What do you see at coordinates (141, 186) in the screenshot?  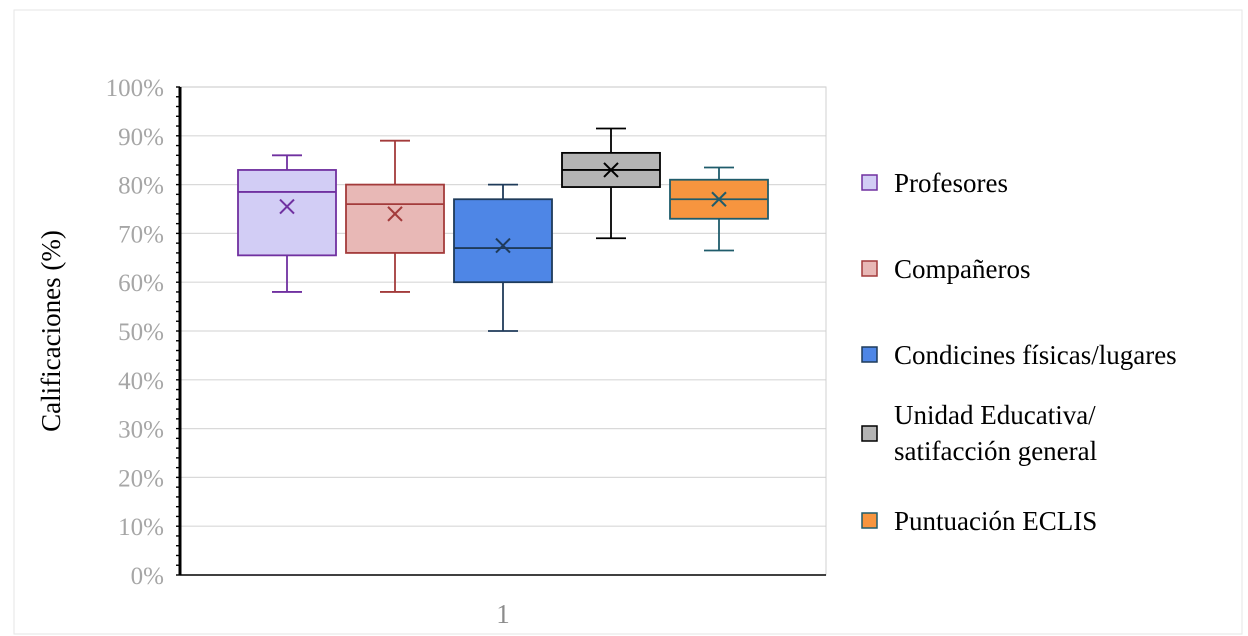 I see `y-tick-label: 80%` at bounding box center [141, 186].